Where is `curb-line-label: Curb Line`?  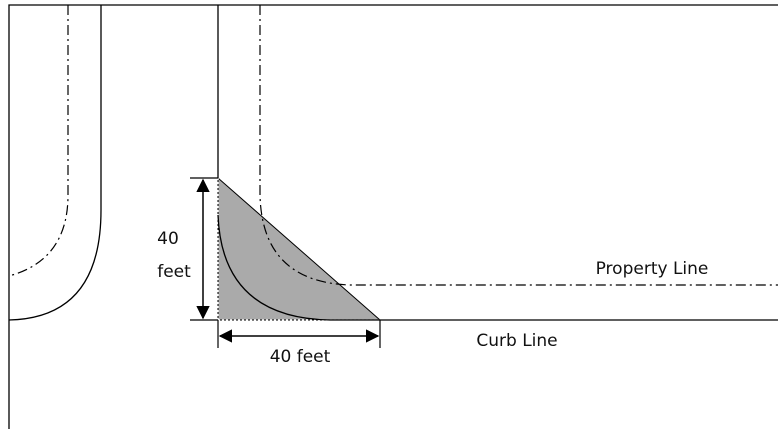
curb-line-label: Curb Line is located at coordinates (516, 341).